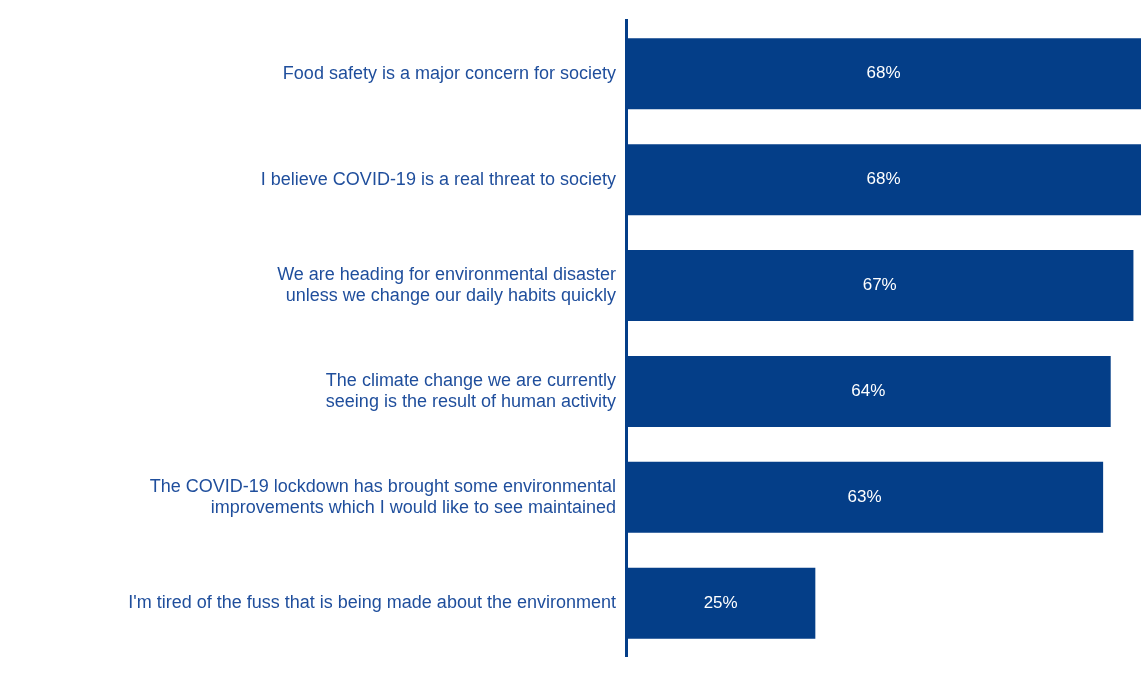  What do you see at coordinates (449, 72) in the screenshot?
I see `y-tick-label: Food safety is a major concern for society` at bounding box center [449, 72].